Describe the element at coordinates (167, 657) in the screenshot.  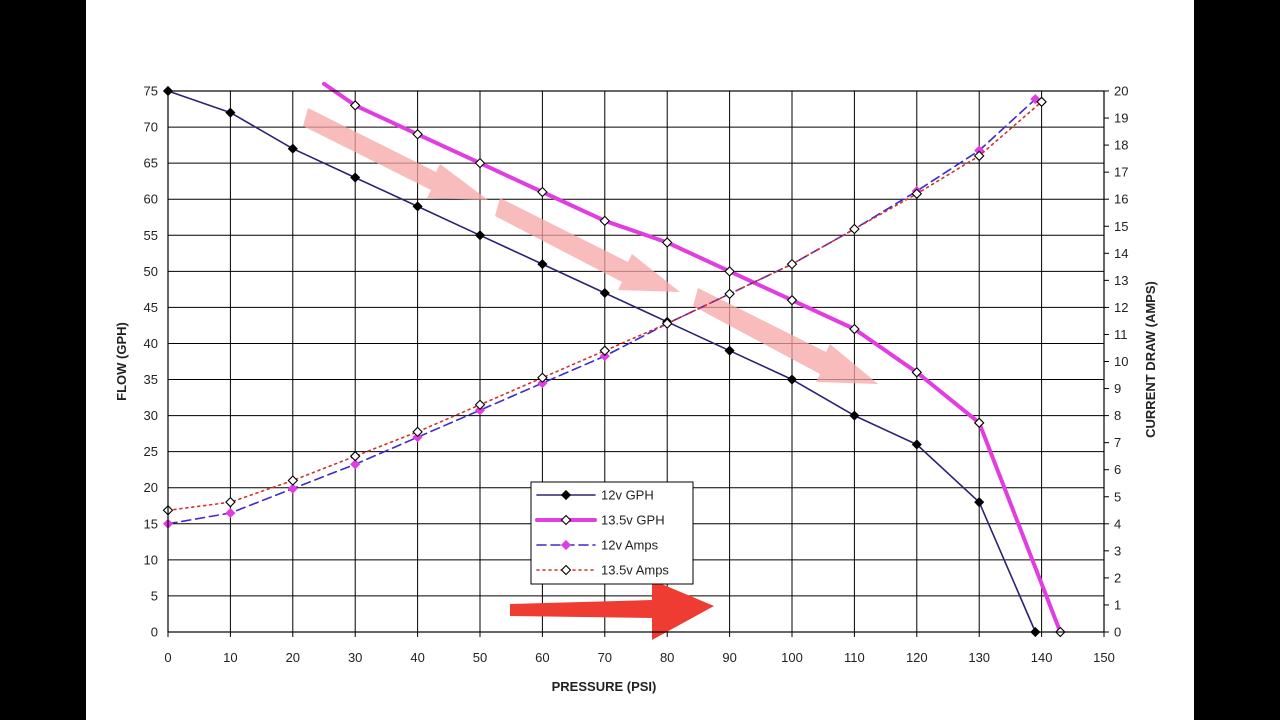
I see `x-tick-label: 0` at that location.